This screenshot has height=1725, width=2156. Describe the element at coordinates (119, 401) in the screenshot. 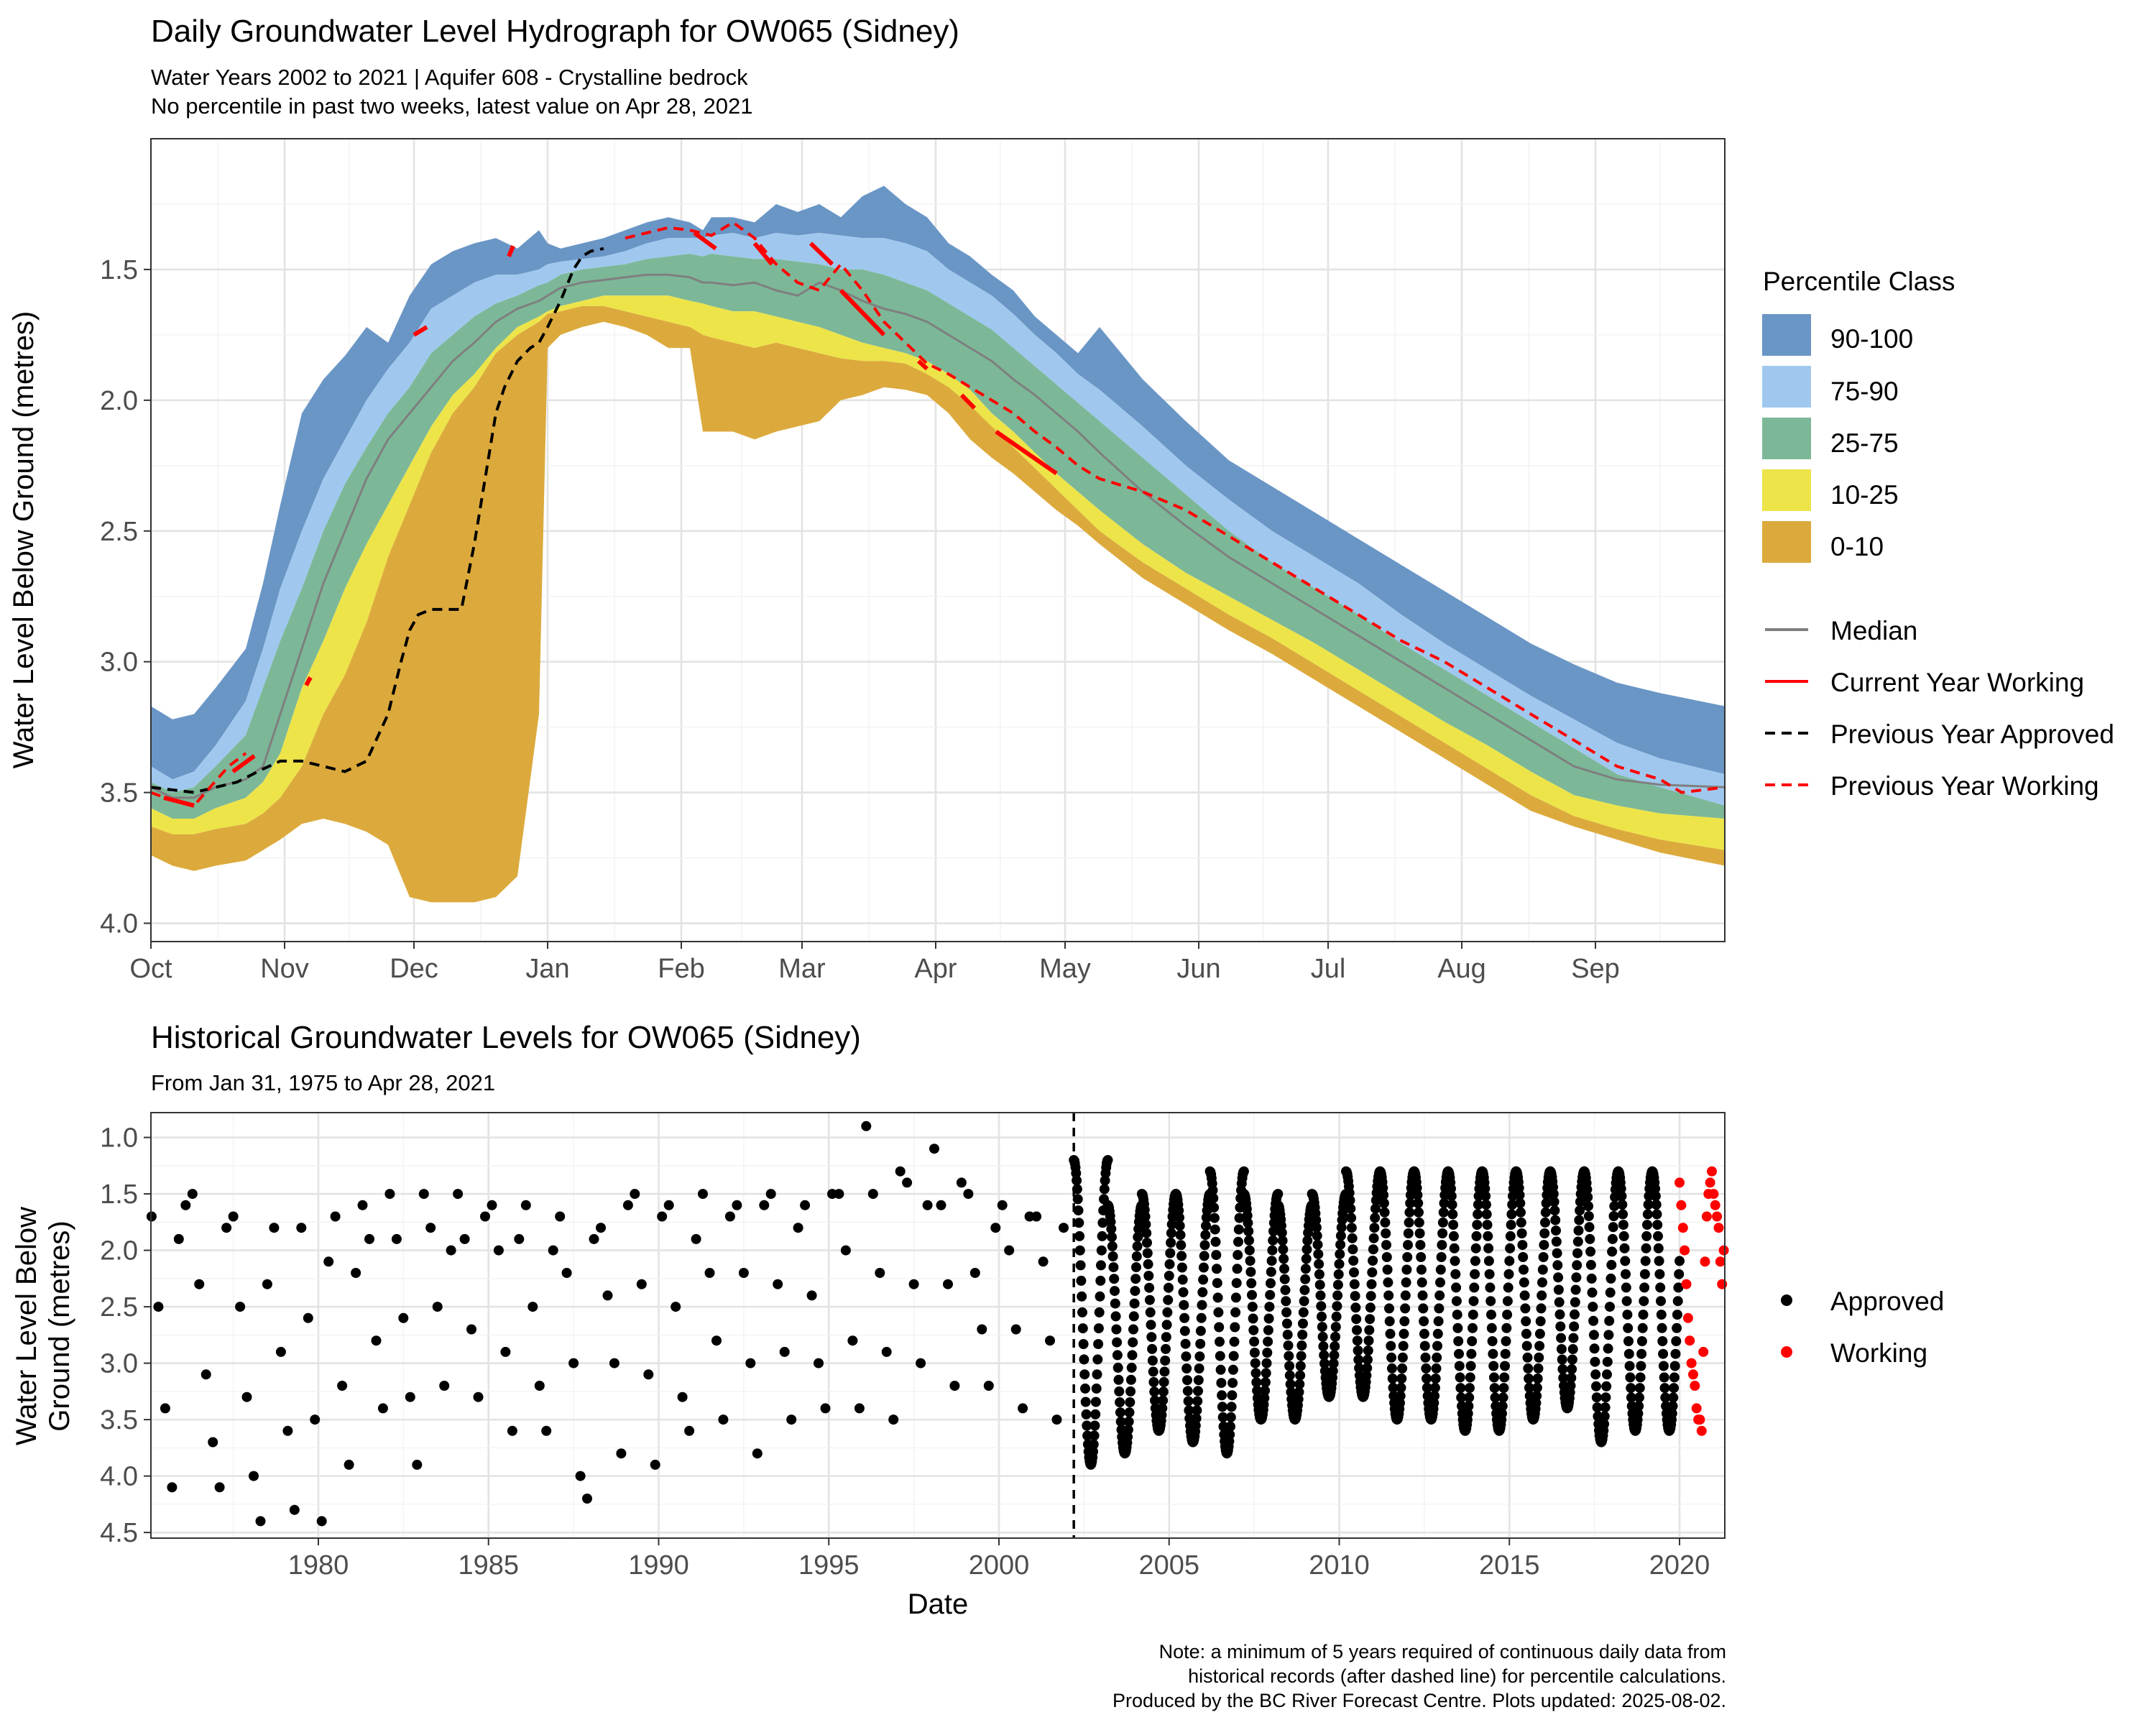

I see `y-tick-label-2.0: 2.0` at that location.